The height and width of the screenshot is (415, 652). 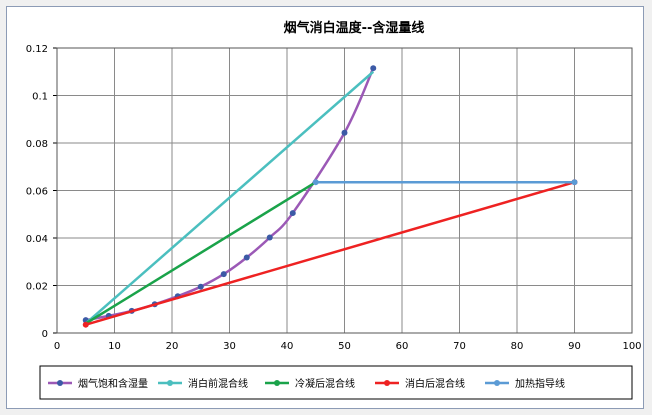 What do you see at coordinates (113, 383) in the screenshot?
I see `legend-label-0: 烟气饱和含湿量` at bounding box center [113, 383].